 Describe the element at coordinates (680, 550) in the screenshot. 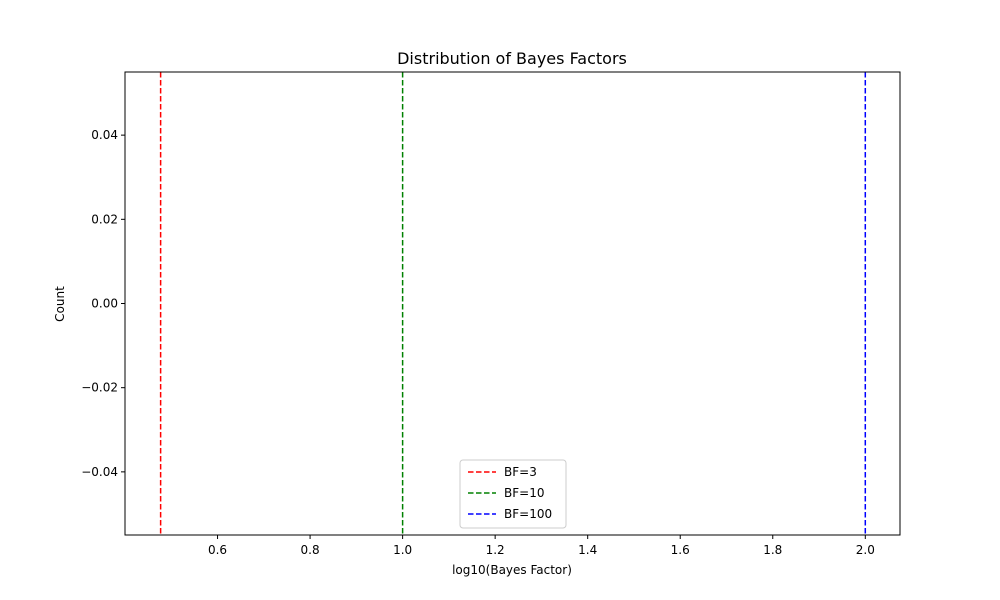

I see `x-tick-label: 1.6` at that location.